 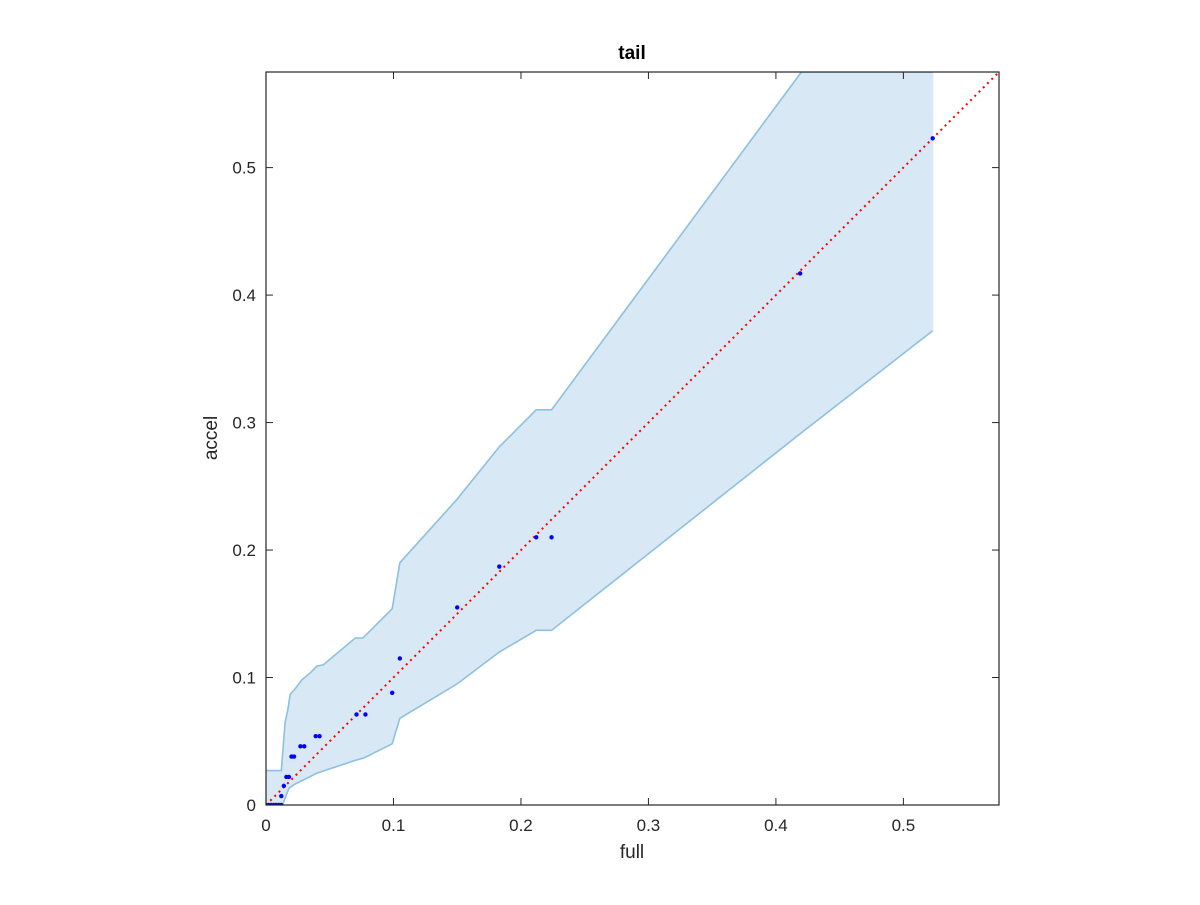 What do you see at coordinates (776, 825) in the screenshot?
I see `x-tick-label: 0.4` at bounding box center [776, 825].